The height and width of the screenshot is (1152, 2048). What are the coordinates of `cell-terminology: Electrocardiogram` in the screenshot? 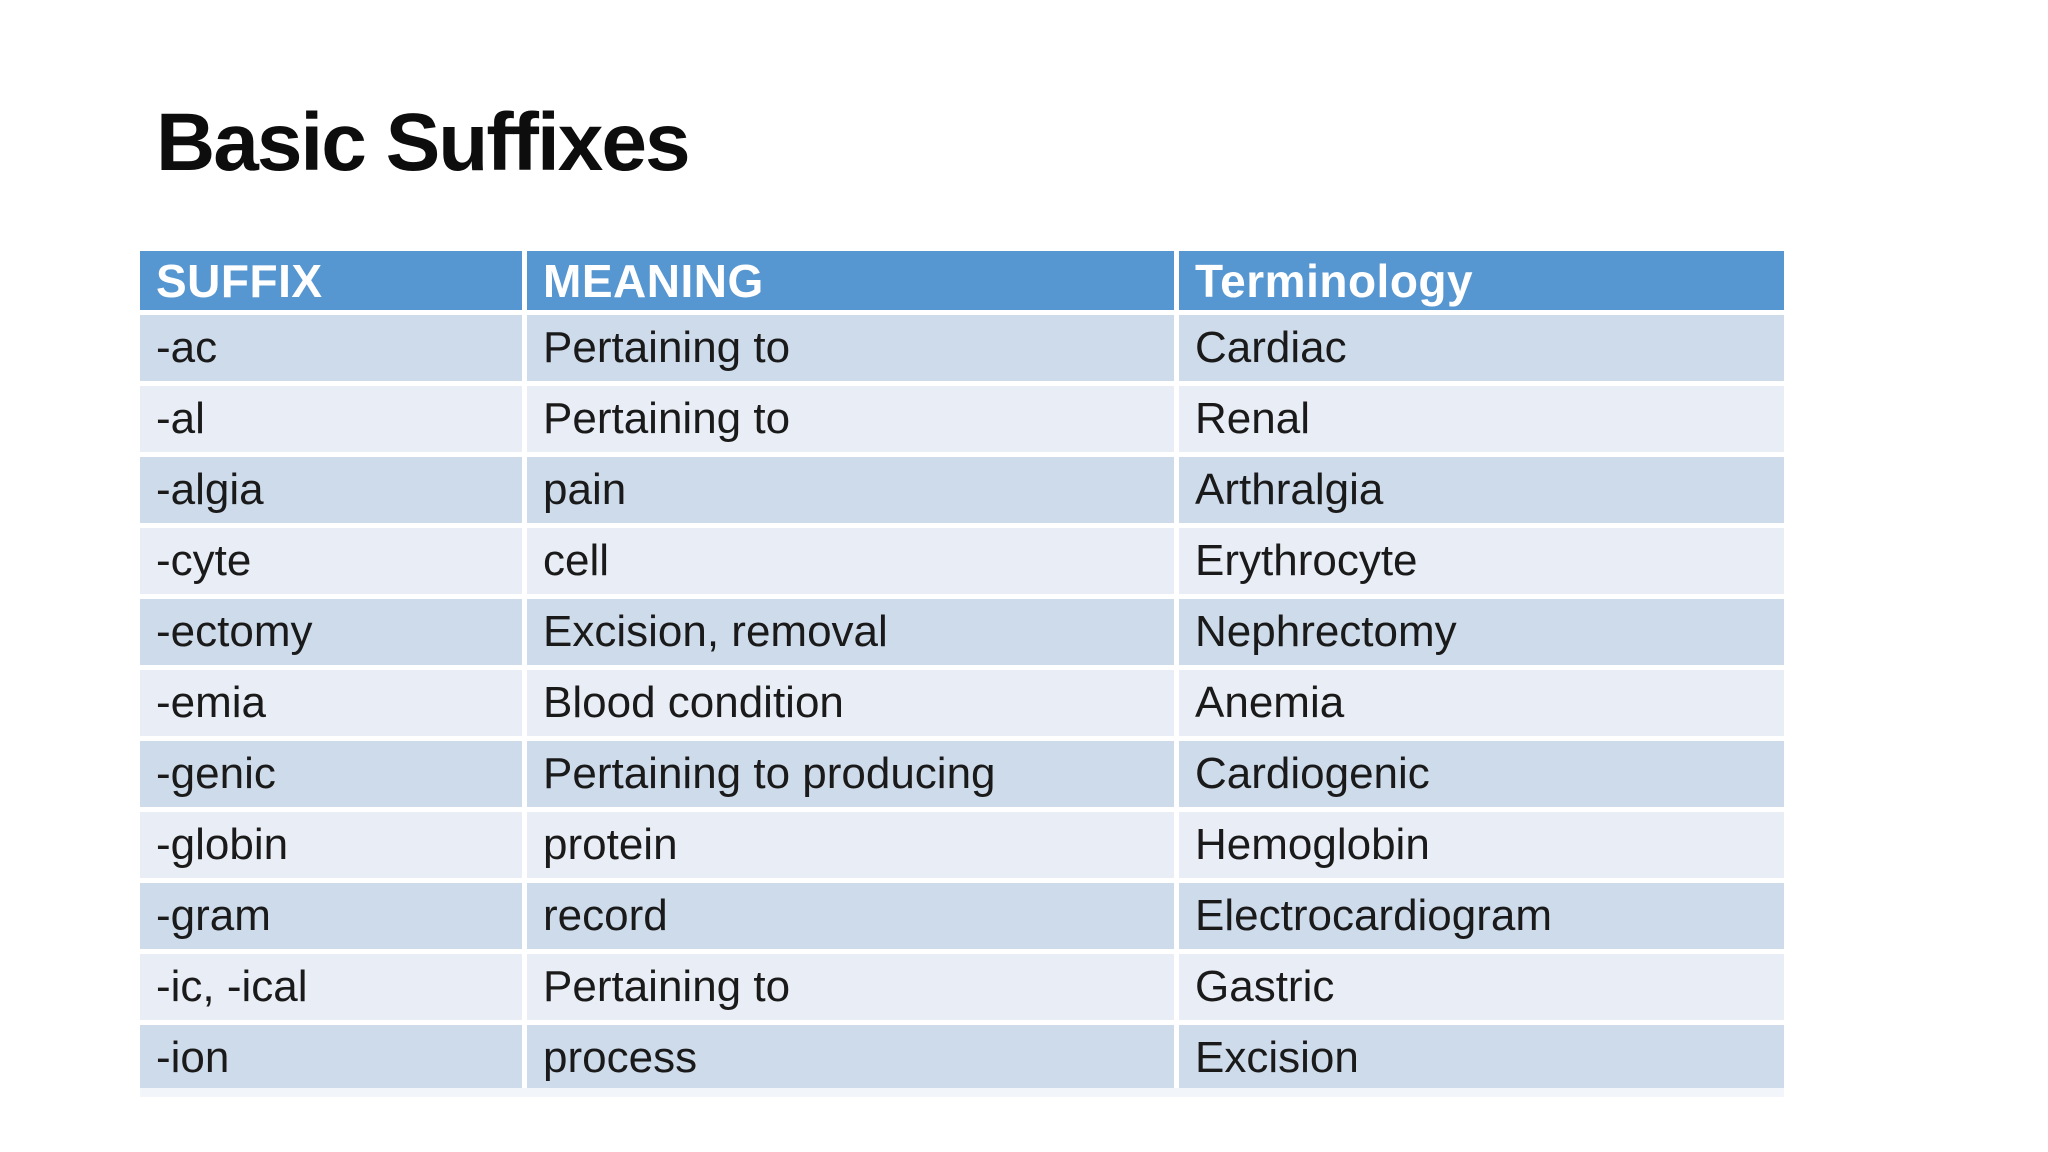 It's located at (1481, 916).